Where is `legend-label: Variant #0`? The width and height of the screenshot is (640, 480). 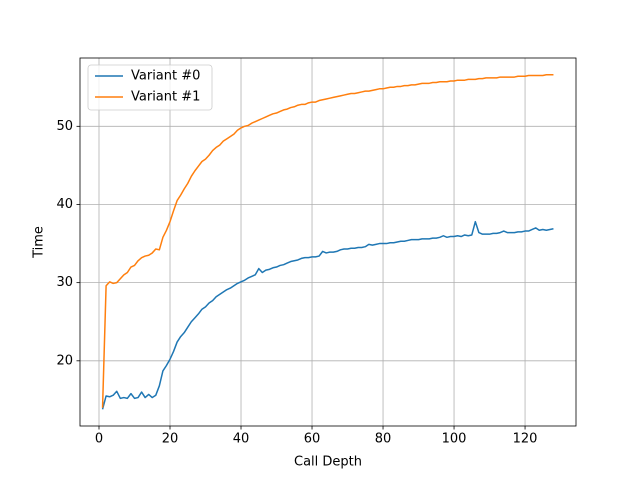 legend-label: Variant #0 is located at coordinates (165, 76).